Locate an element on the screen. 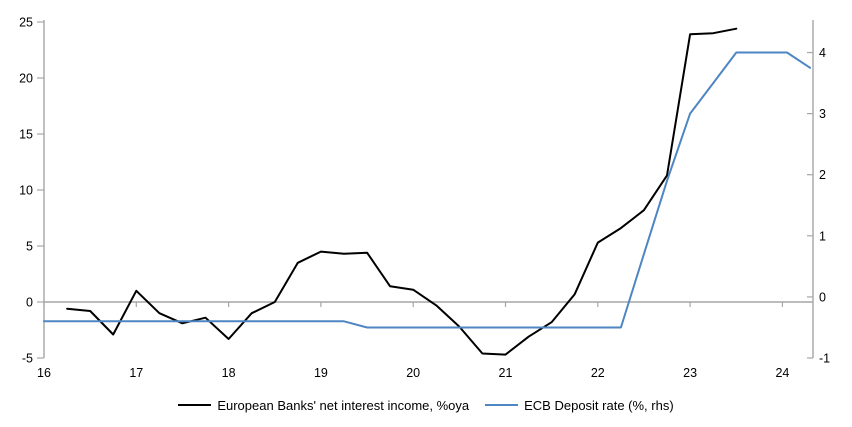 The width and height of the screenshot is (852, 427). x-axis-tick-label: 21 is located at coordinates (506, 373).